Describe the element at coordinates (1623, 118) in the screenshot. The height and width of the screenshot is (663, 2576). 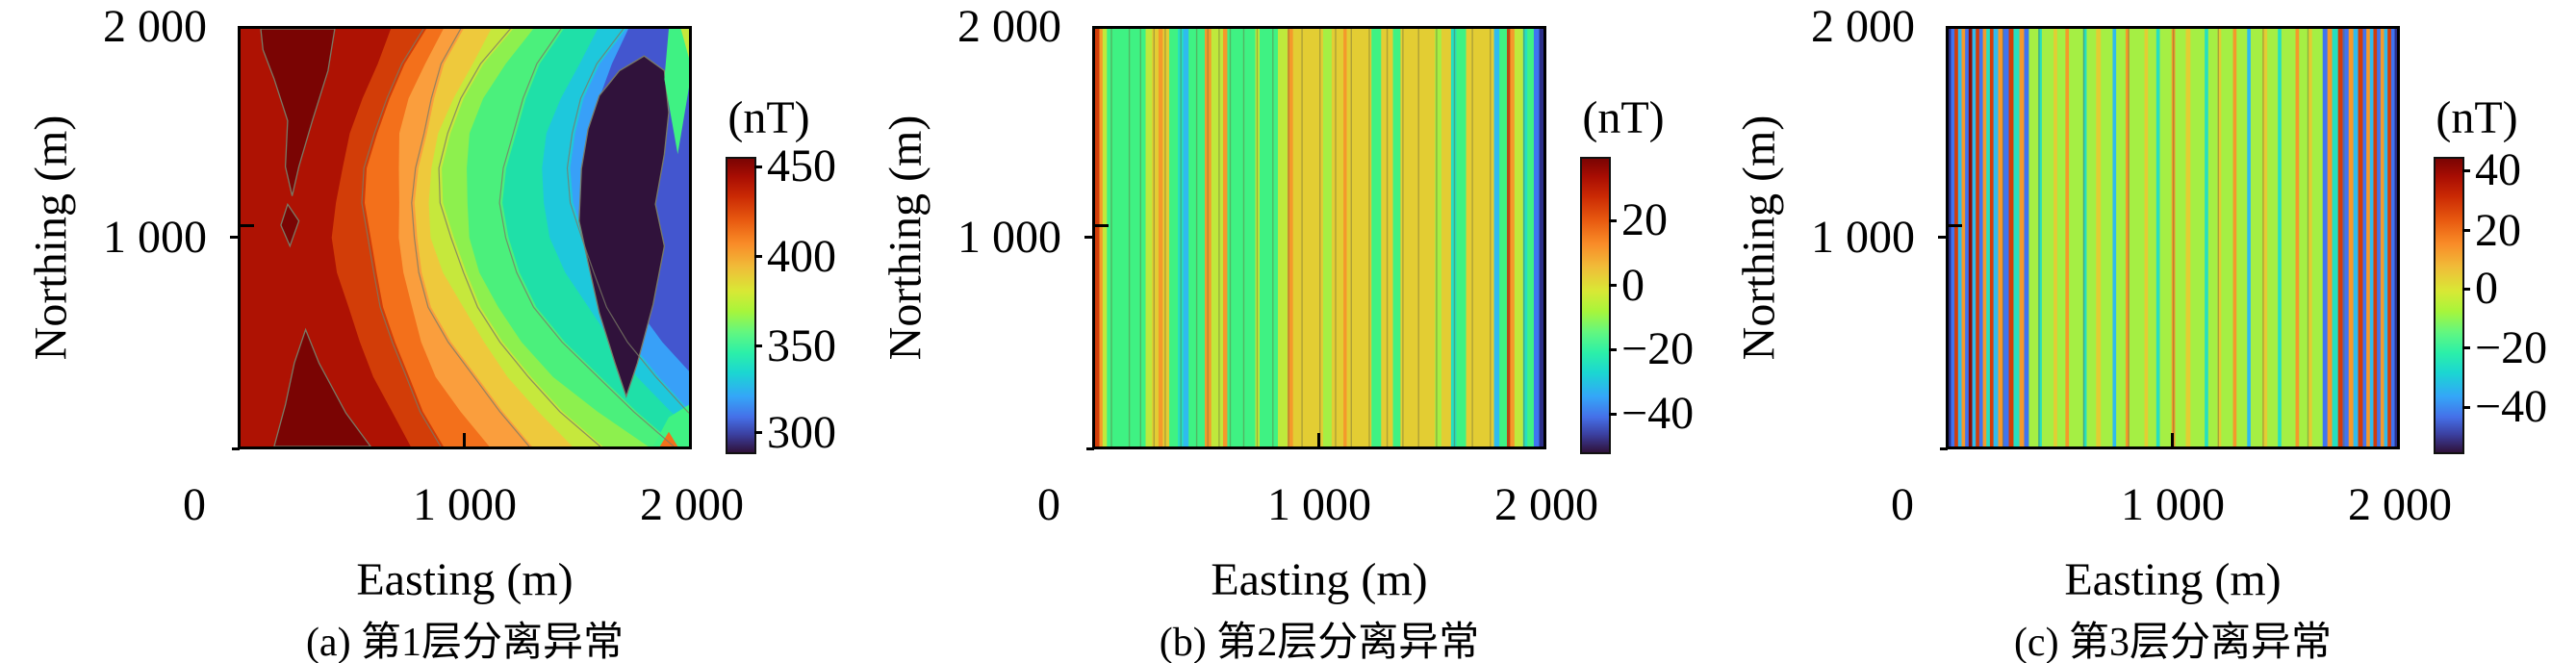
I see `colorbar-unit-b: (nT)` at that location.